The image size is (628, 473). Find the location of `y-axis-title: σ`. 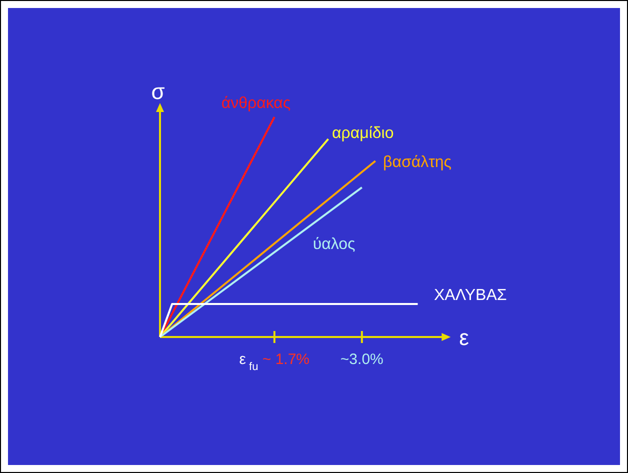

y-axis-title: σ is located at coordinates (158, 91).